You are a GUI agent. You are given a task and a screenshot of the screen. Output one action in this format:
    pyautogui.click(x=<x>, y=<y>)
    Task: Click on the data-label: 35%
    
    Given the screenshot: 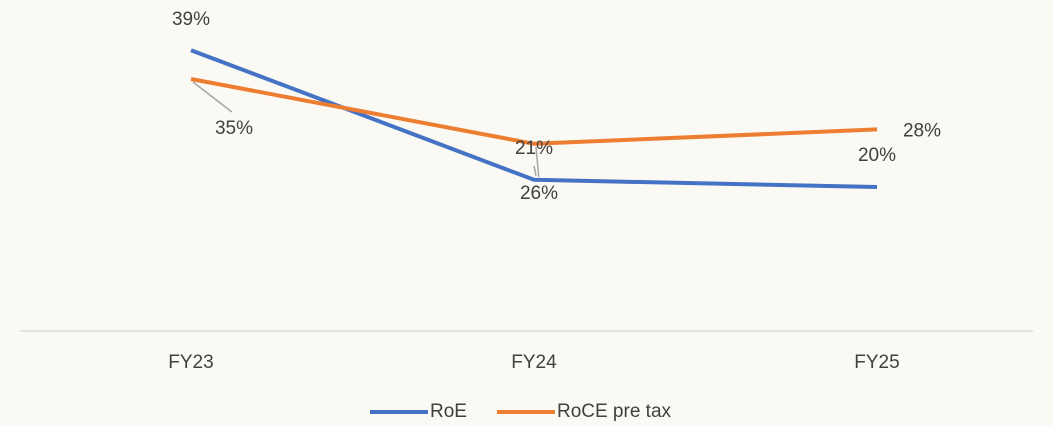 What is the action you would take?
    pyautogui.click(x=234, y=128)
    